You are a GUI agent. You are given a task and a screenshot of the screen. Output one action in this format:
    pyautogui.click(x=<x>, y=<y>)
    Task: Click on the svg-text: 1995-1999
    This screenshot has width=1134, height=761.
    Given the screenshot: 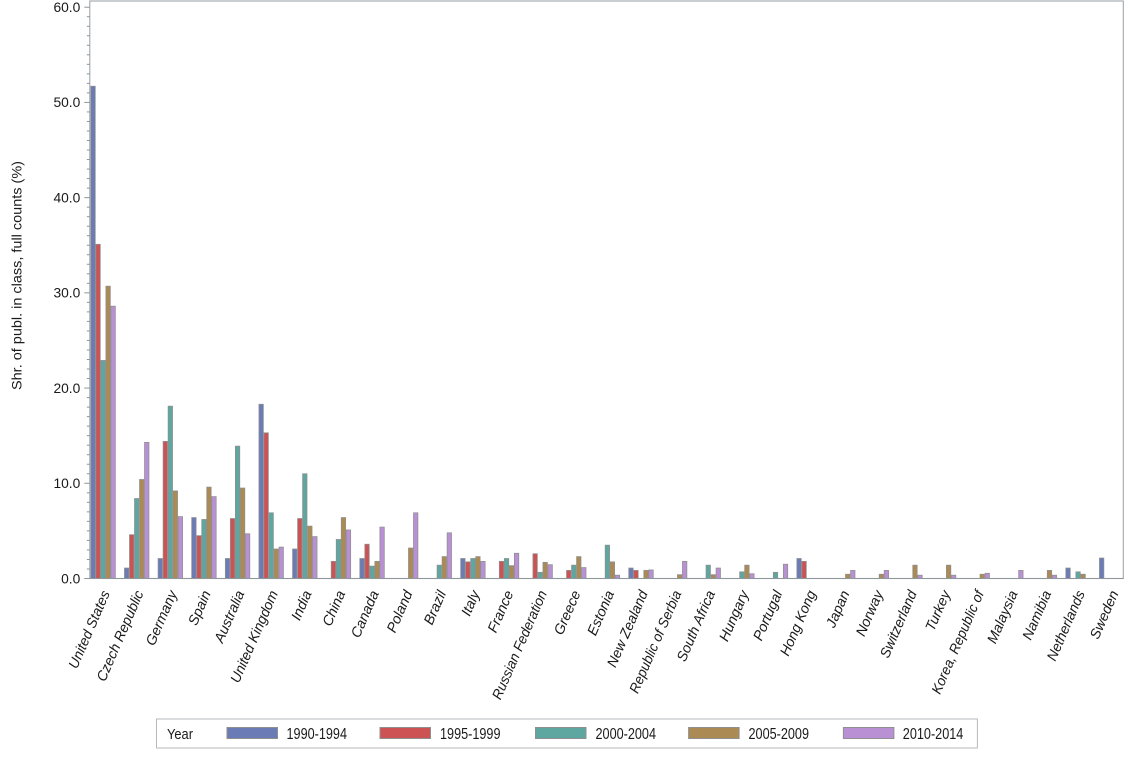 What is the action you would take?
    pyautogui.click(x=470, y=734)
    